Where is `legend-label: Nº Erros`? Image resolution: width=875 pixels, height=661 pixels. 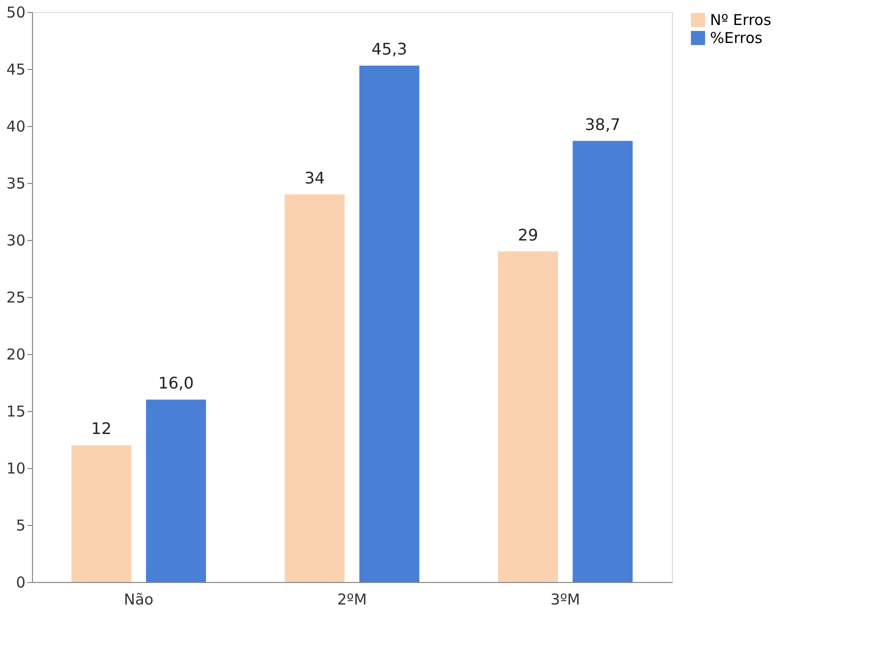 legend-label: Nº Erros is located at coordinates (741, 20).